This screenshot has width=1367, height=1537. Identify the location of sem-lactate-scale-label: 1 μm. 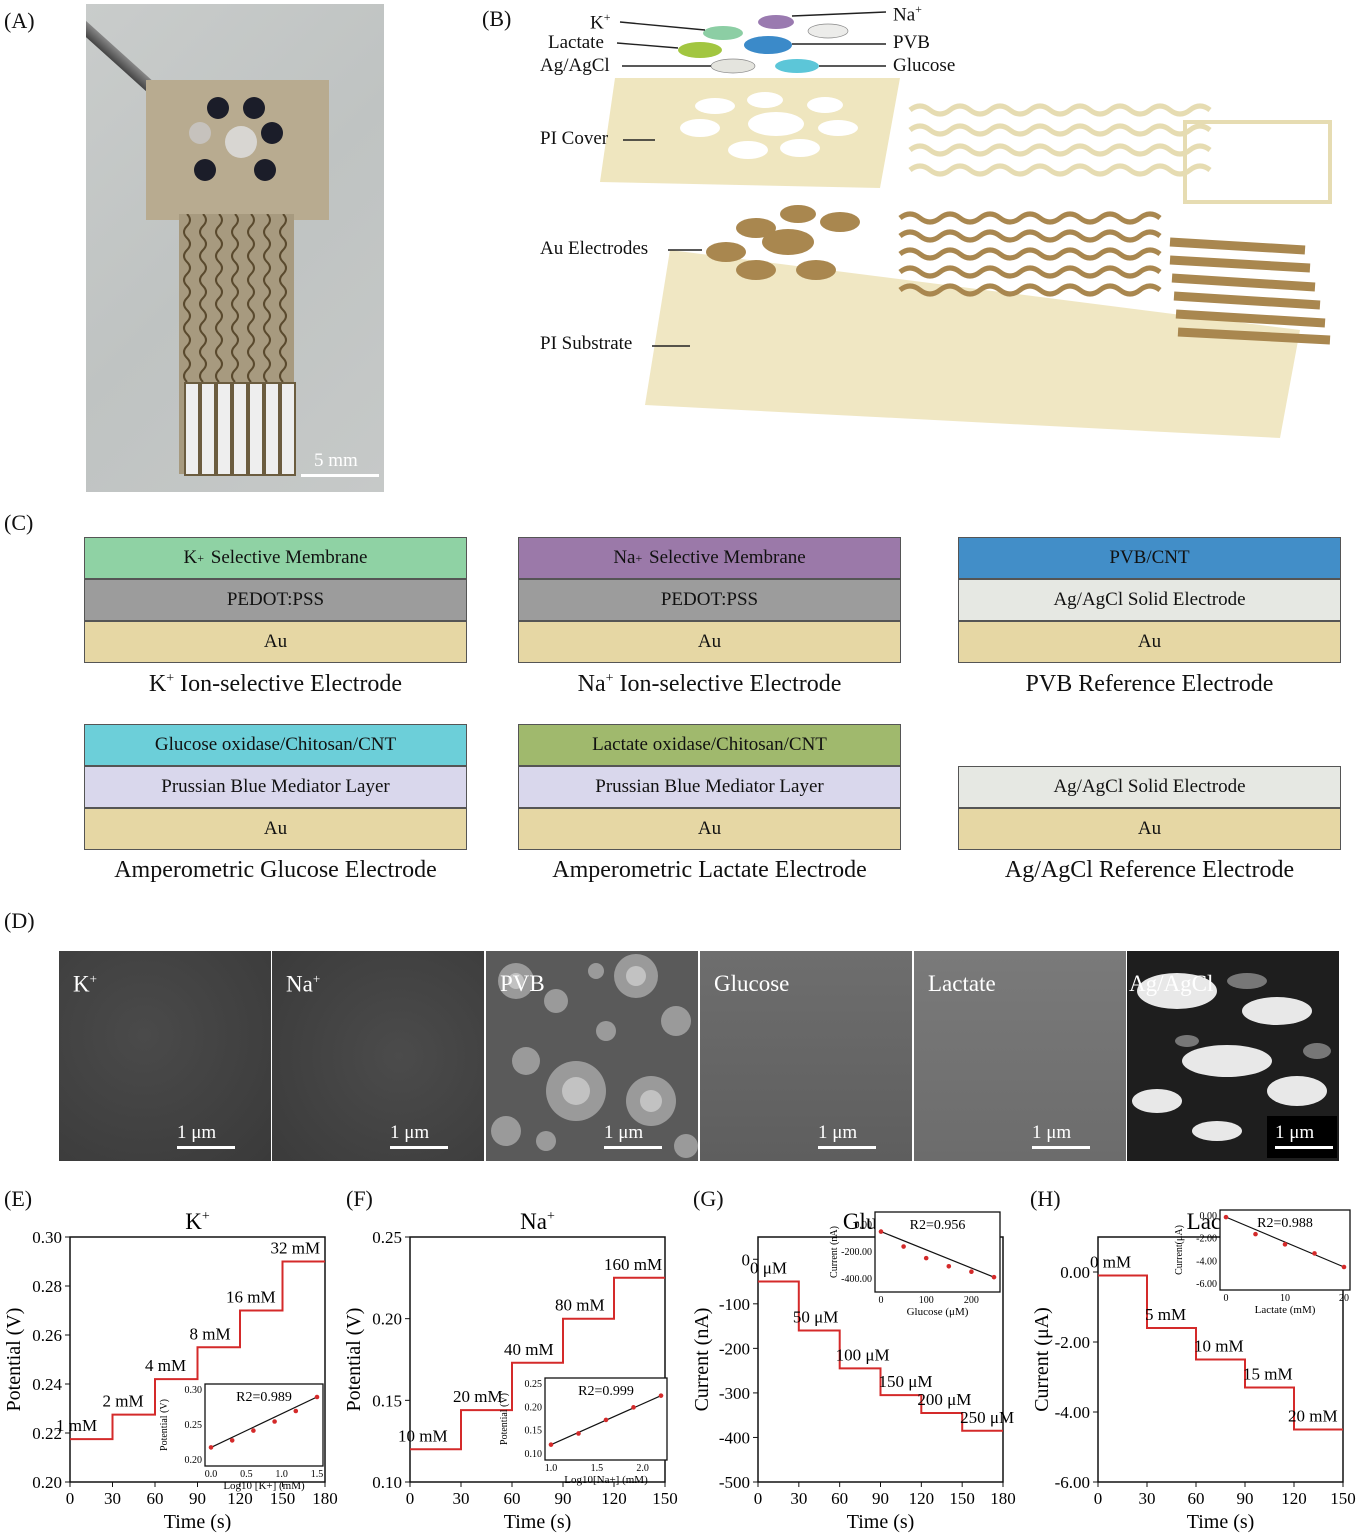
(1052, 1132).